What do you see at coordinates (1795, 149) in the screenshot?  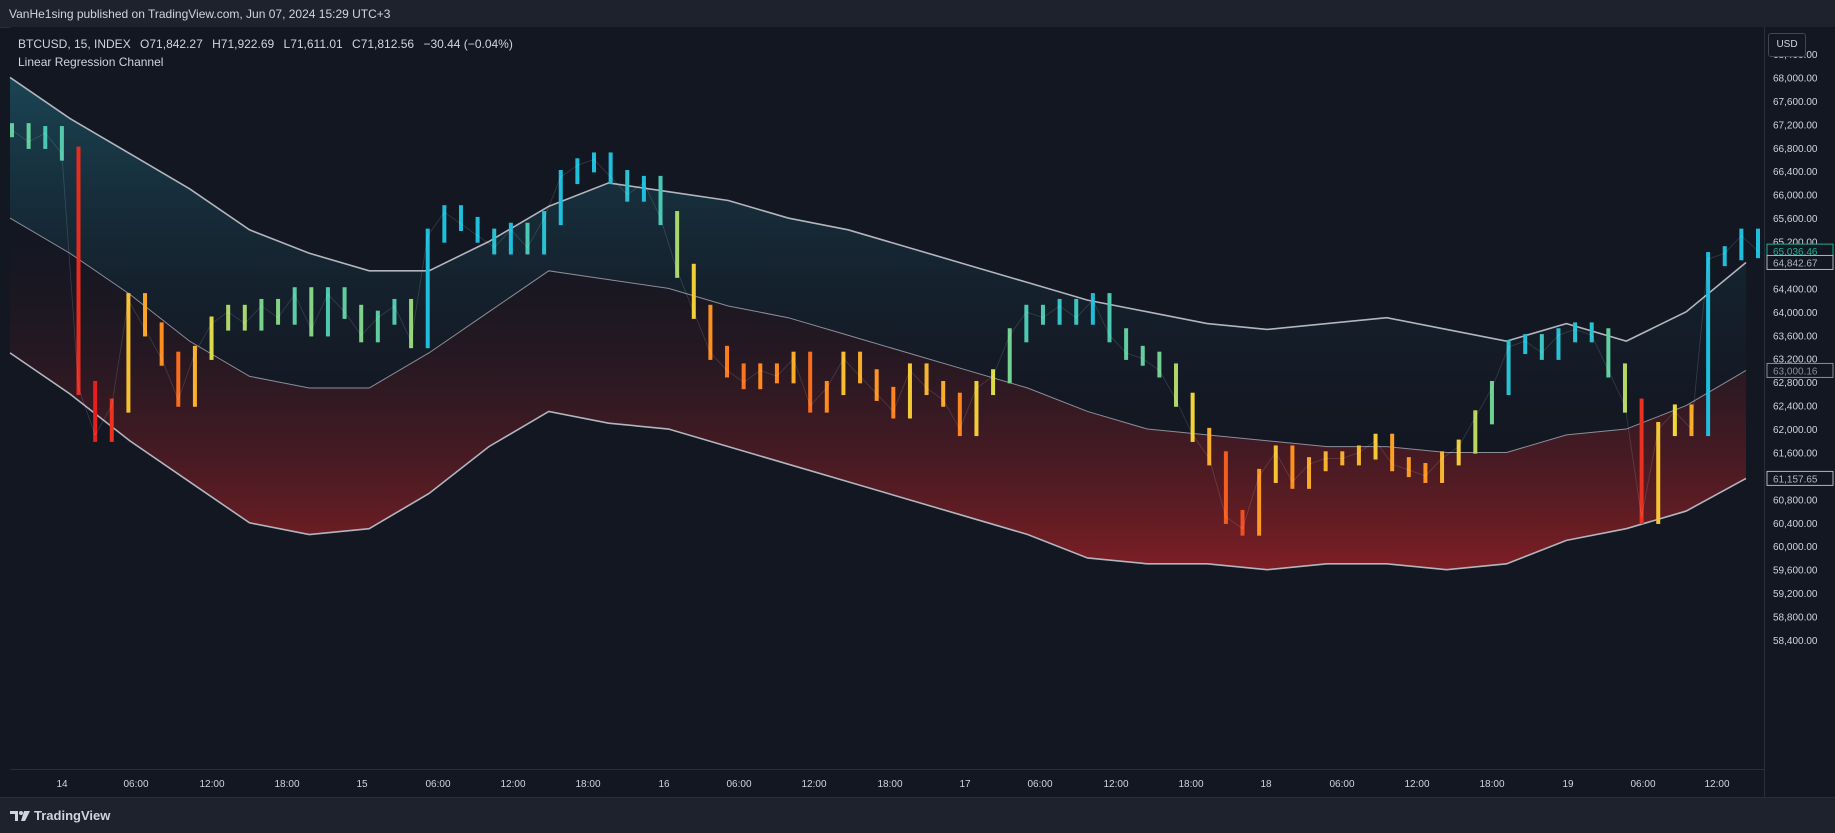 I see `price-tick-label: 66,800.00` at bounding box center [1795, 149].